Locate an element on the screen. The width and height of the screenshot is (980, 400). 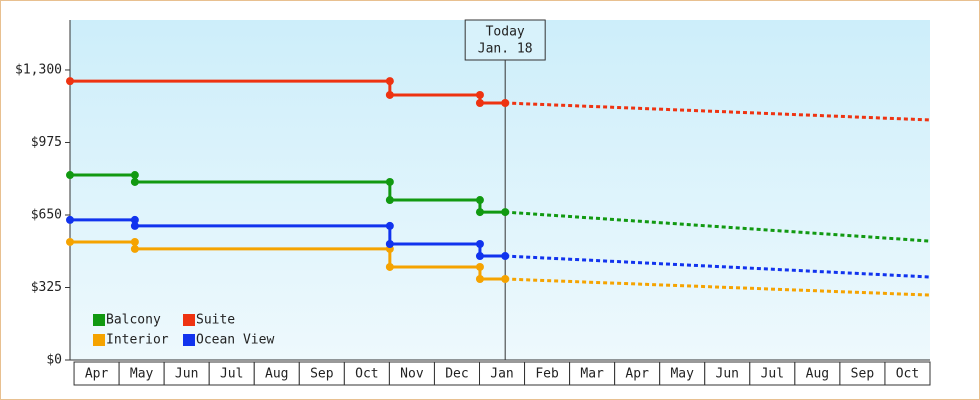
x-tick-label: Feb is located at coordinates (547, 374).